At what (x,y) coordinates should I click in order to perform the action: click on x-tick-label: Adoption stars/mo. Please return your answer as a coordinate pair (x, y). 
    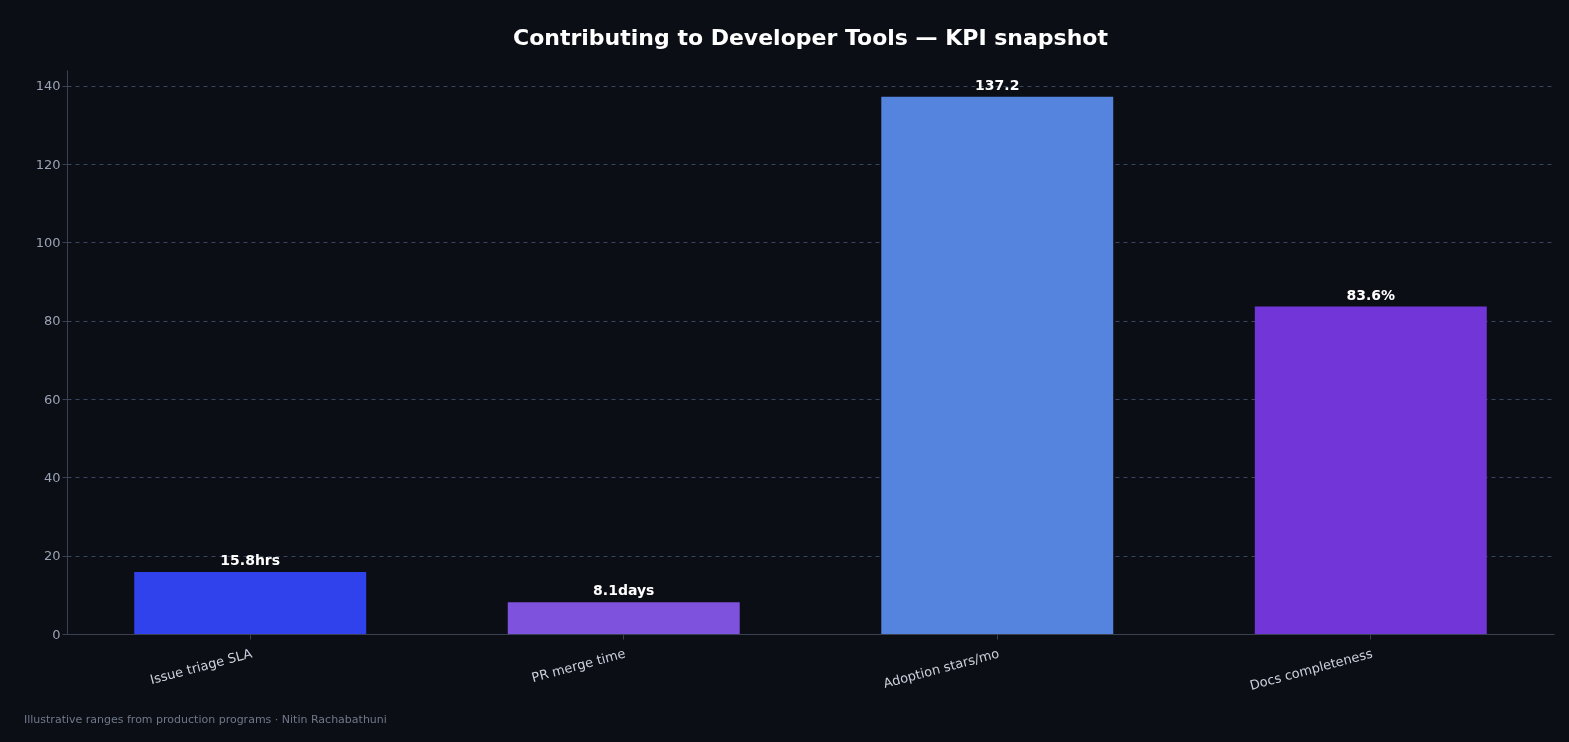
    Looking at the image, I should click on (941, 668).